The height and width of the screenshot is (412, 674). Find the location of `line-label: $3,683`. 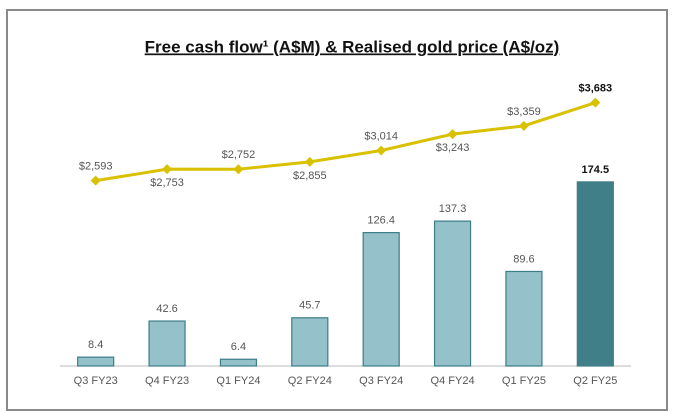

line-label: $3,683 is located at coordinates (595, 89).